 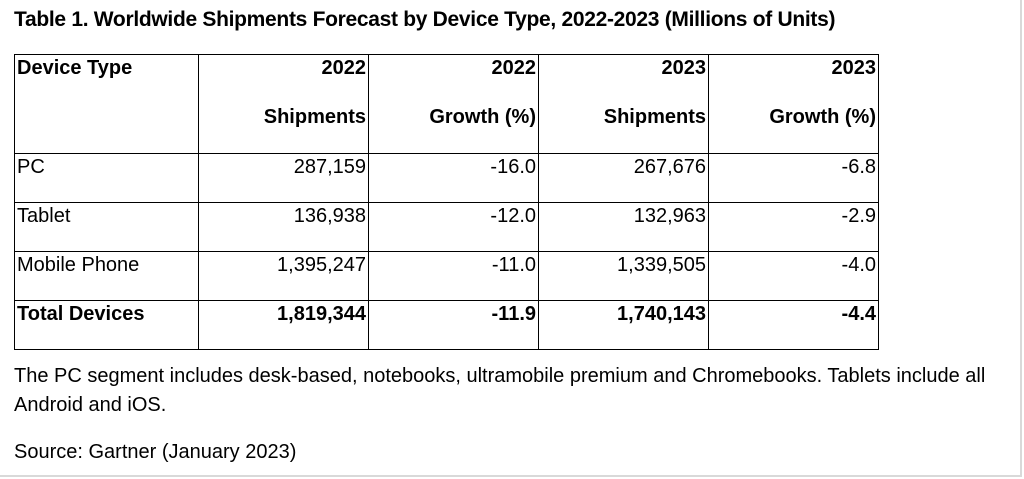 What do you see at coordinates (283, 104) in the screenshot?
I see `column-header-2022-shipments: 2022 Shipments` at bounding box center [283, 104].